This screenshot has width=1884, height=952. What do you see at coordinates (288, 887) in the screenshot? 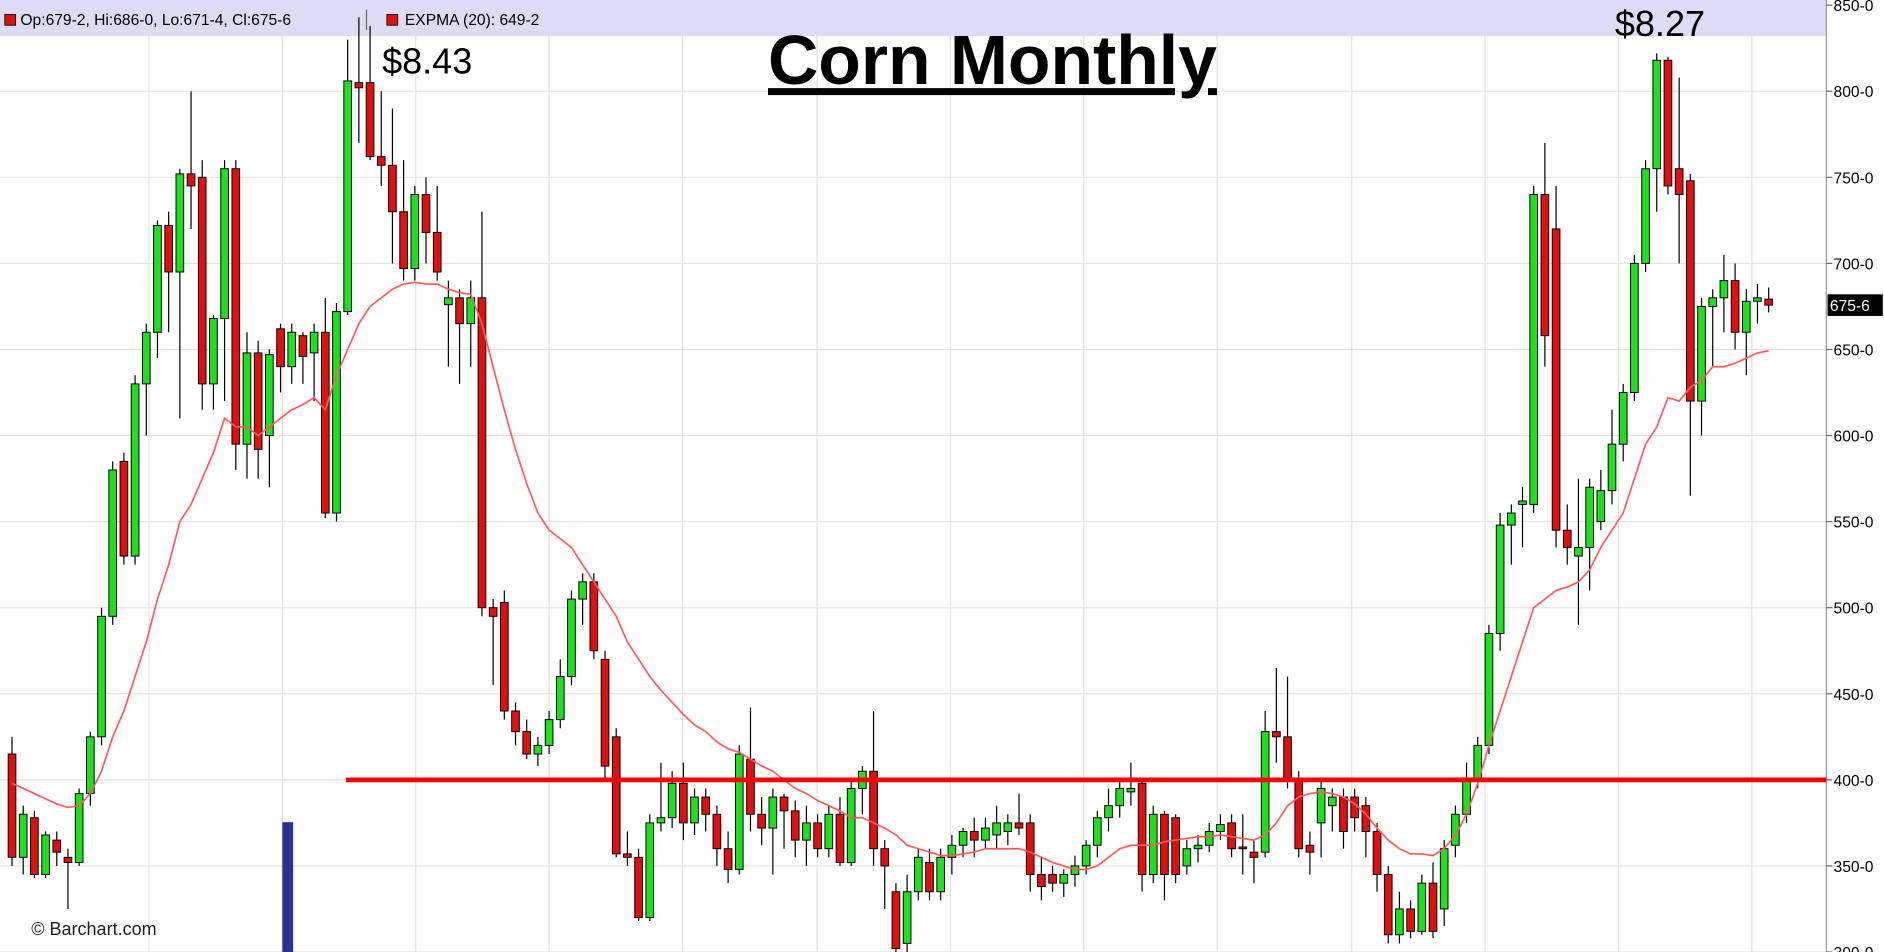
I see `volume-bar` at bounding box center [288, 887].